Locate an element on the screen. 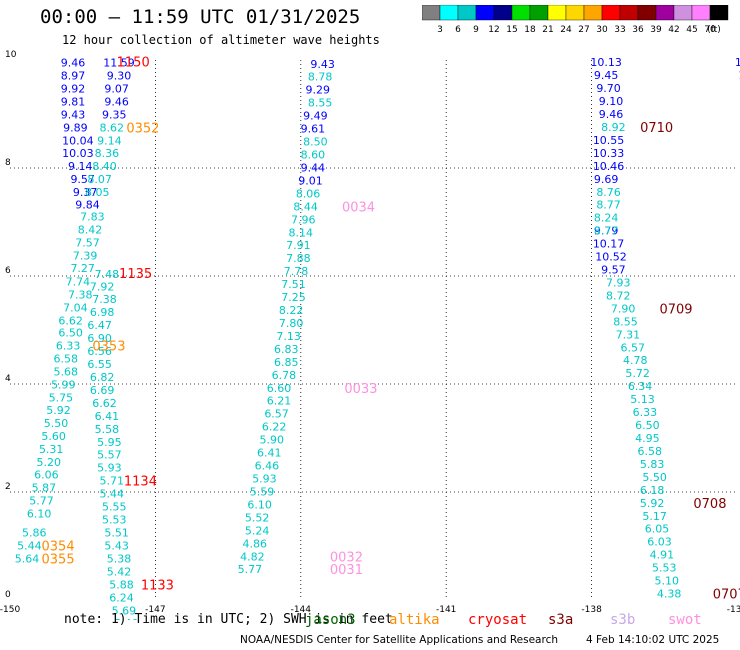 This screenshot has width=740, height=650. wave-height-value: 5.68 is located at coordinates (65, 372).